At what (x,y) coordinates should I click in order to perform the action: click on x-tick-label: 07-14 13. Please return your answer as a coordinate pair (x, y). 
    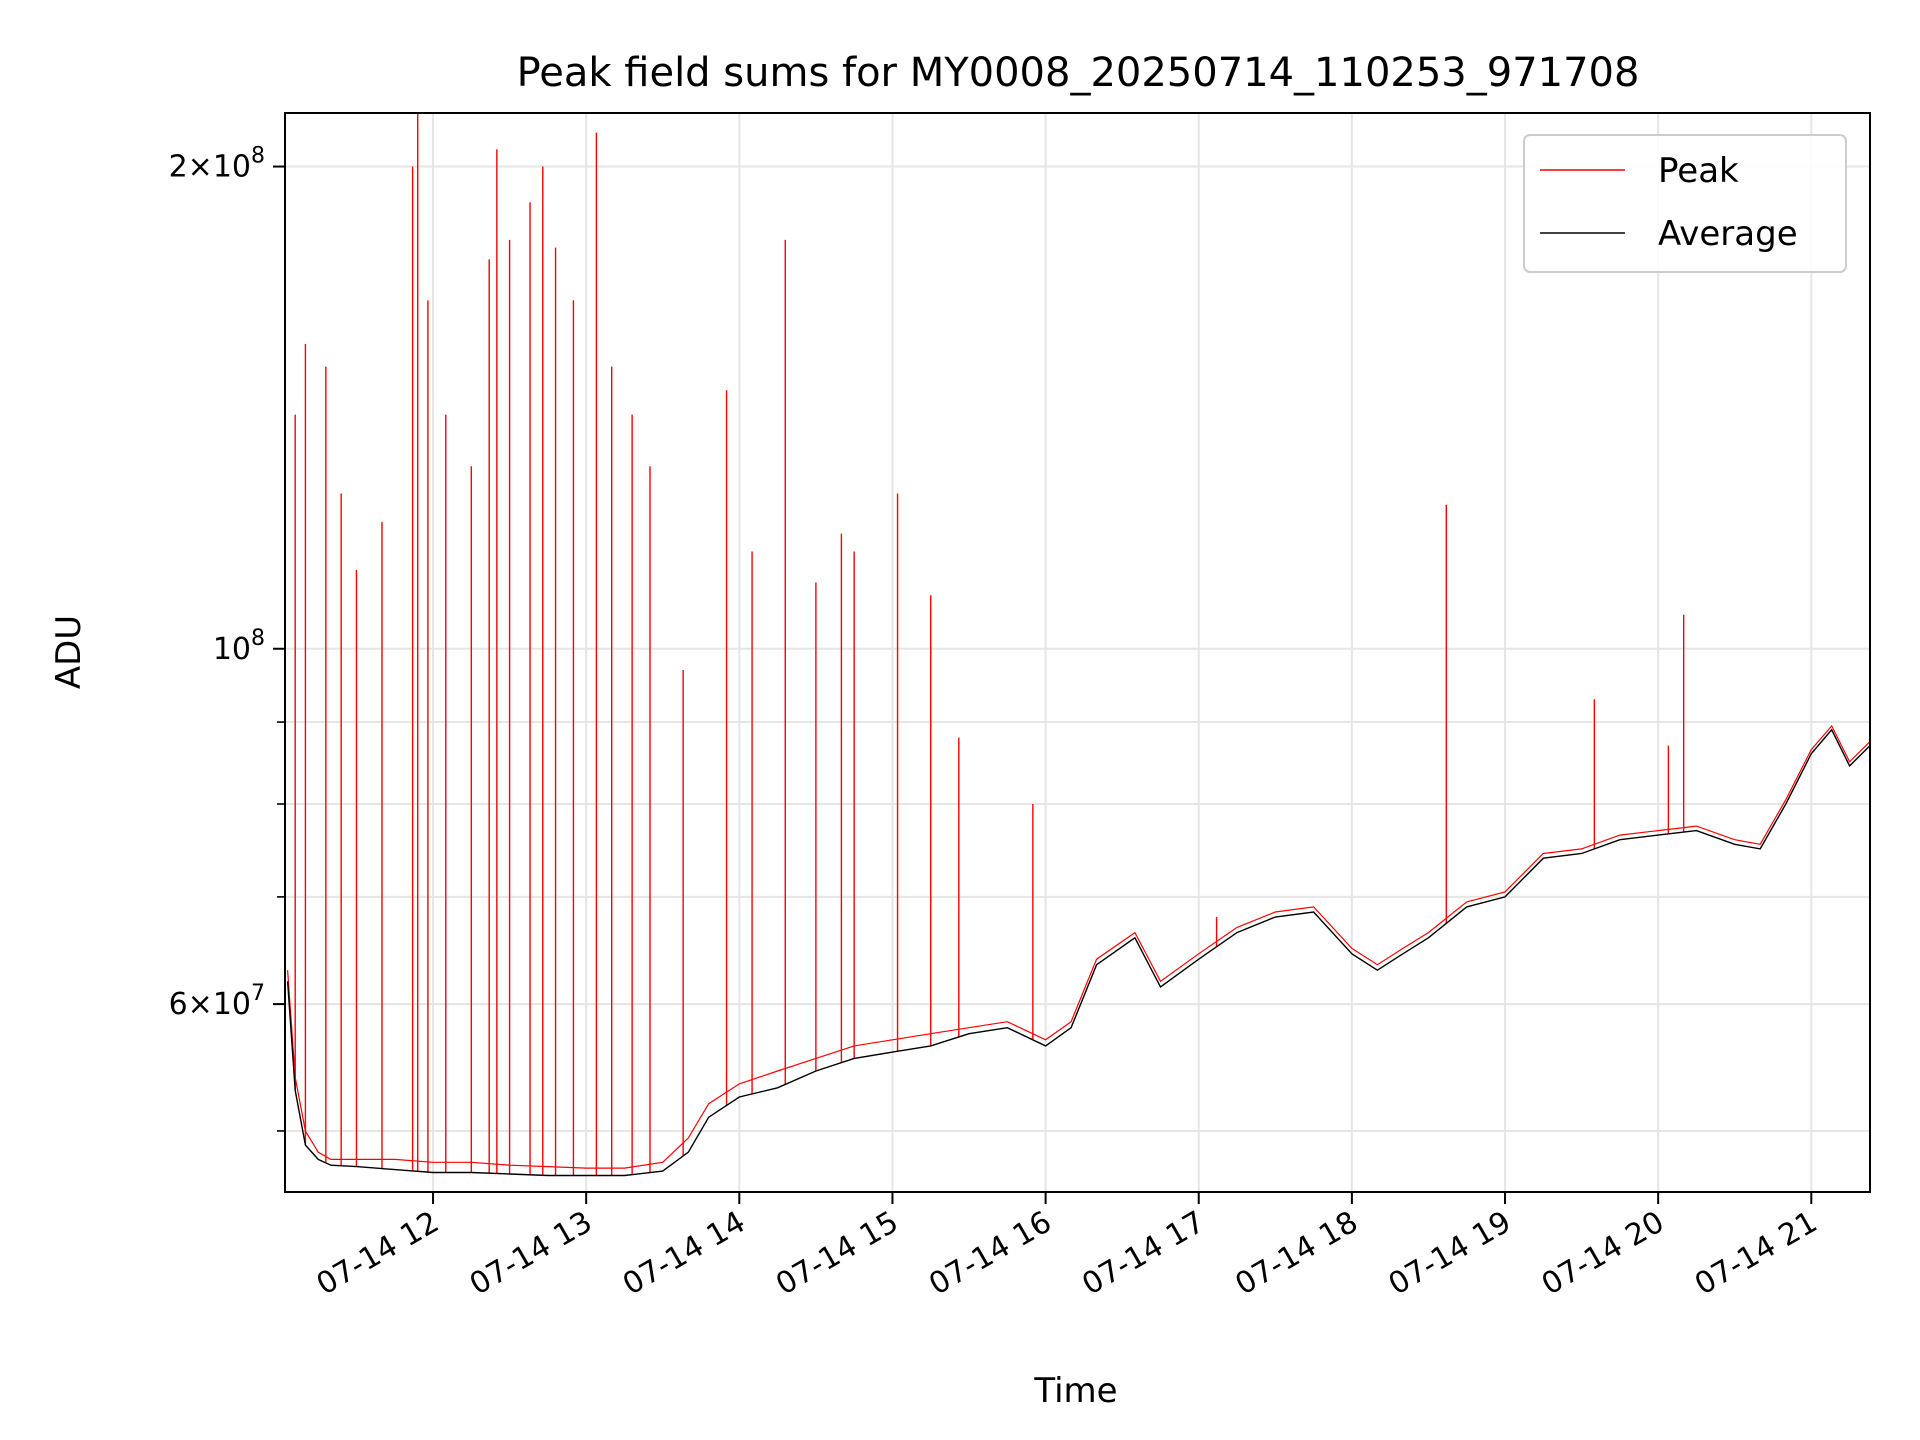
    Looking at the image, I should click on (531, 1254).